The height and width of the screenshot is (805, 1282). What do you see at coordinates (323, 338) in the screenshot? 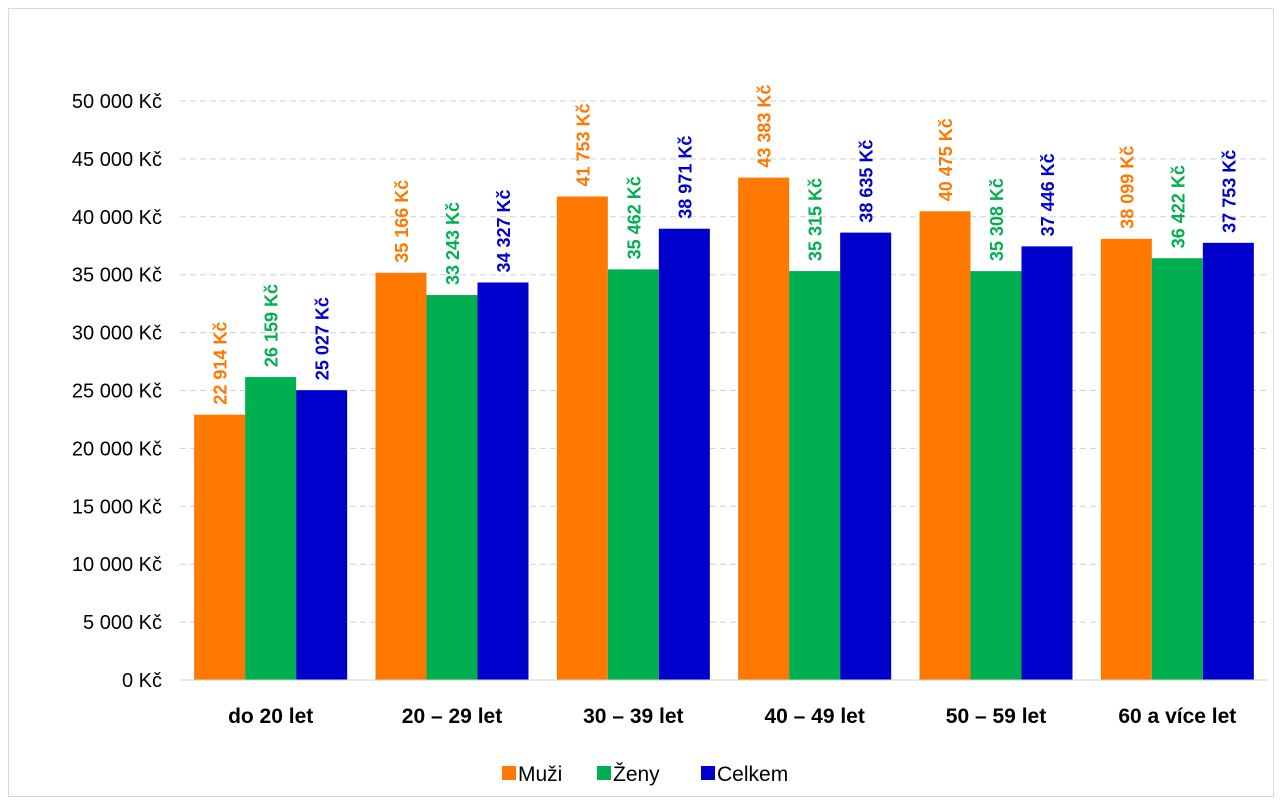
I see `data-label: 25 027 Kč` at bounding box center [323, 338].